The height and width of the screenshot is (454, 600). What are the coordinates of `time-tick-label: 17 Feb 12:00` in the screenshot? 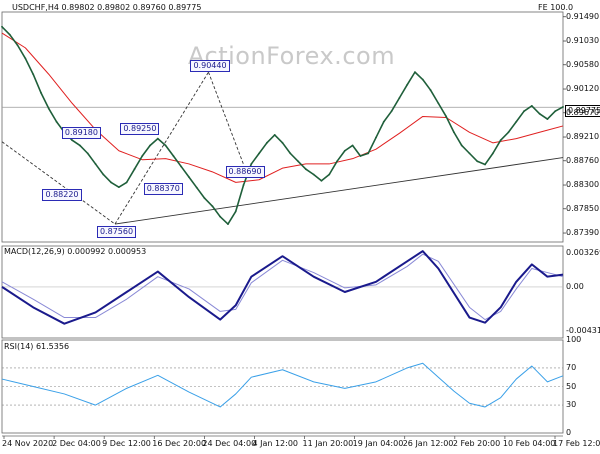 It's located at (576, 443).